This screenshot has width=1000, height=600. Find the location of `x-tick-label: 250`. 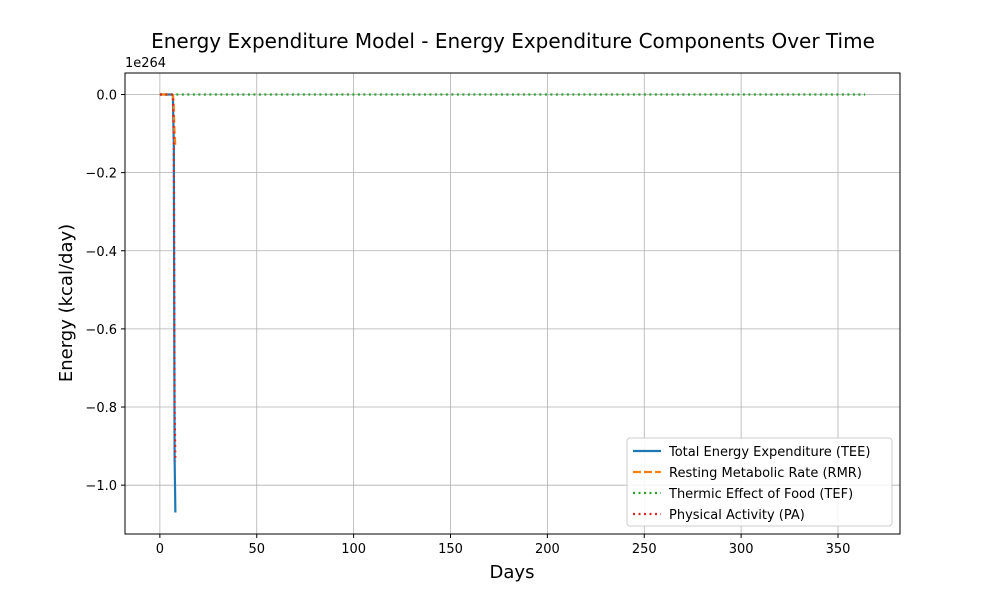

x-tick-label: 250 is located at coordinates (644, 549).